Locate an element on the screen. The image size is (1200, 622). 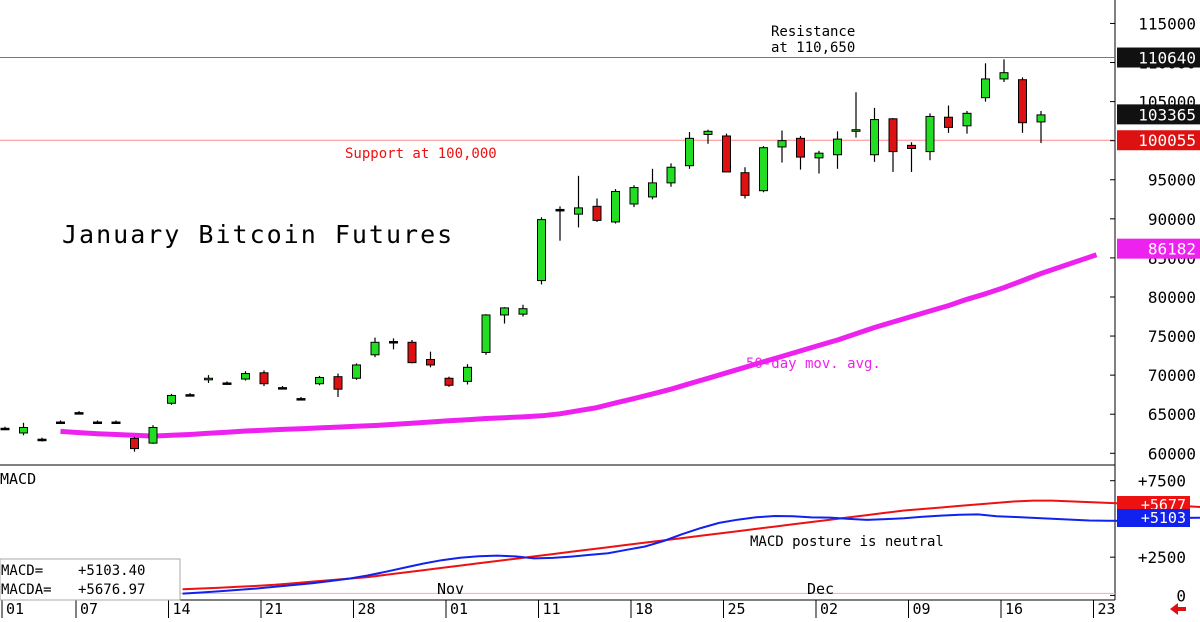
date-tick-label: 01 is located at coordinates (459, 609).